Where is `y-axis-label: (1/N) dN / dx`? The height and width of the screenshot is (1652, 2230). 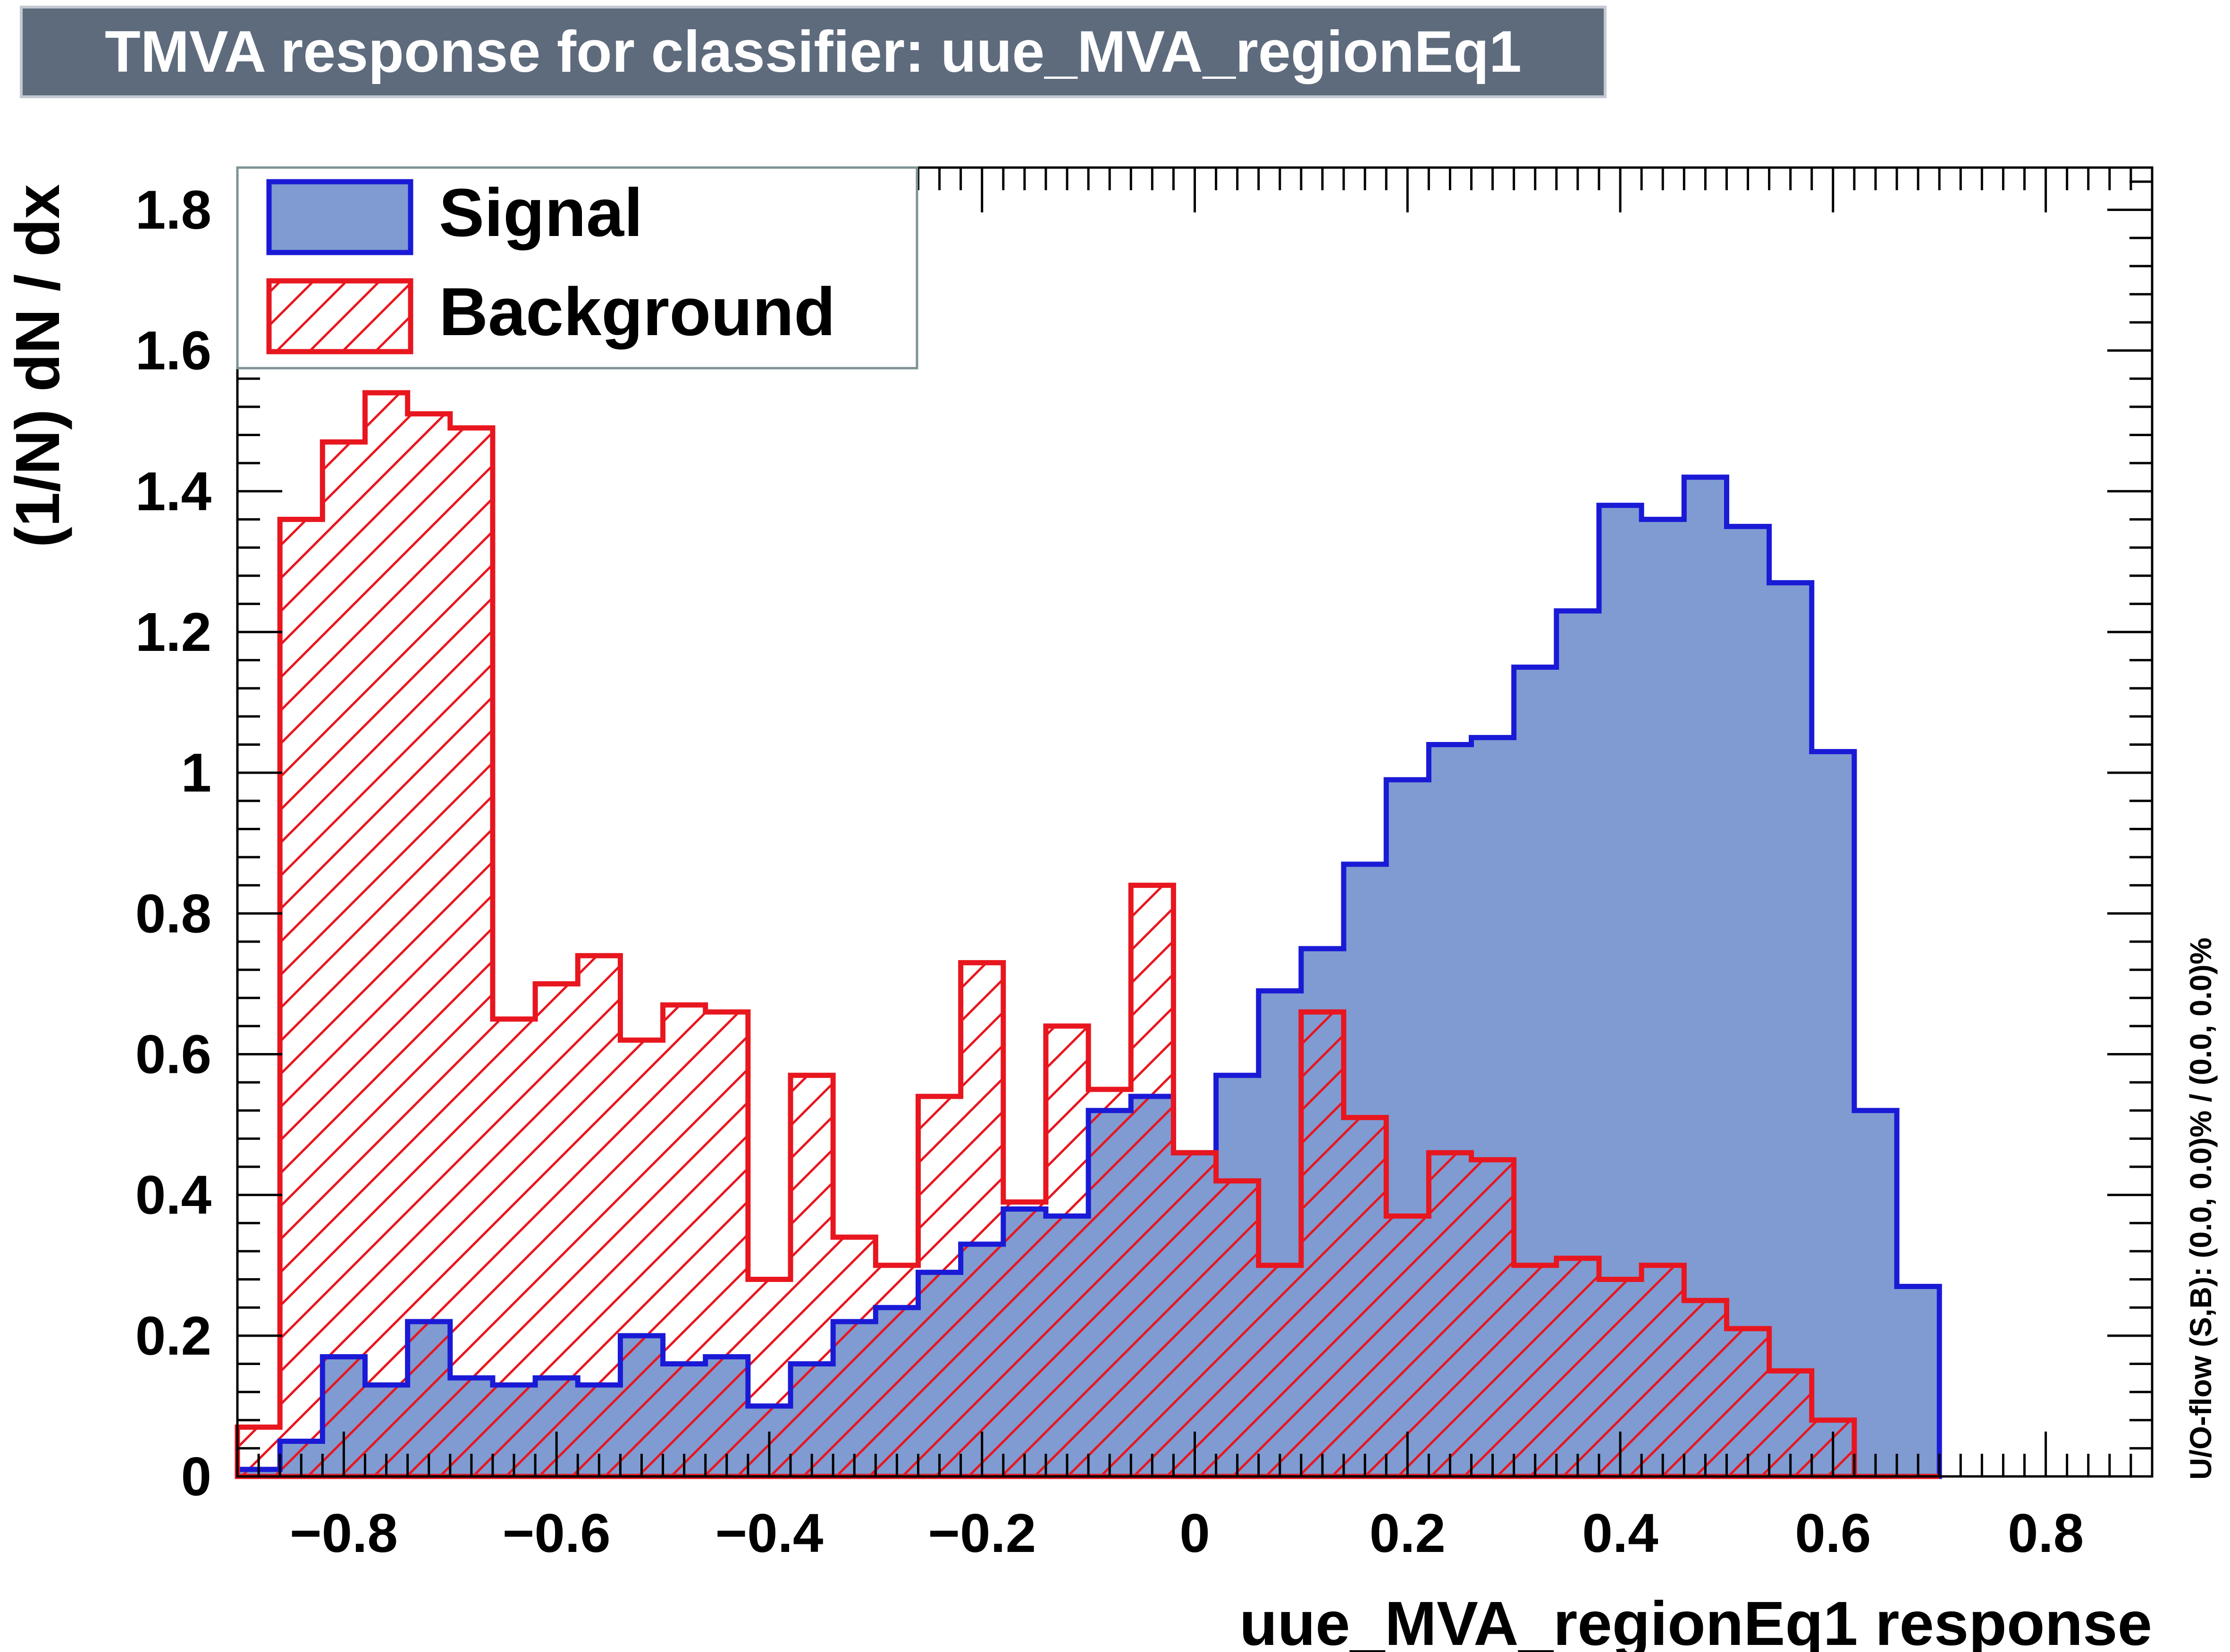
y-axis-label: (1/N) dN / dx is located at coordinates (37, 366).